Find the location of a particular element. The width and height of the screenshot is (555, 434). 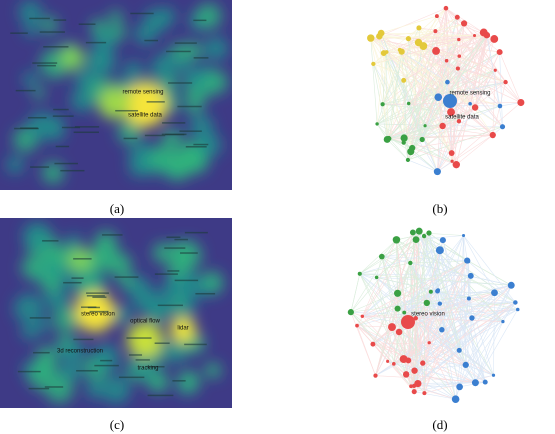

panel: stereo vision (d) is located at coordinates (433, 329).